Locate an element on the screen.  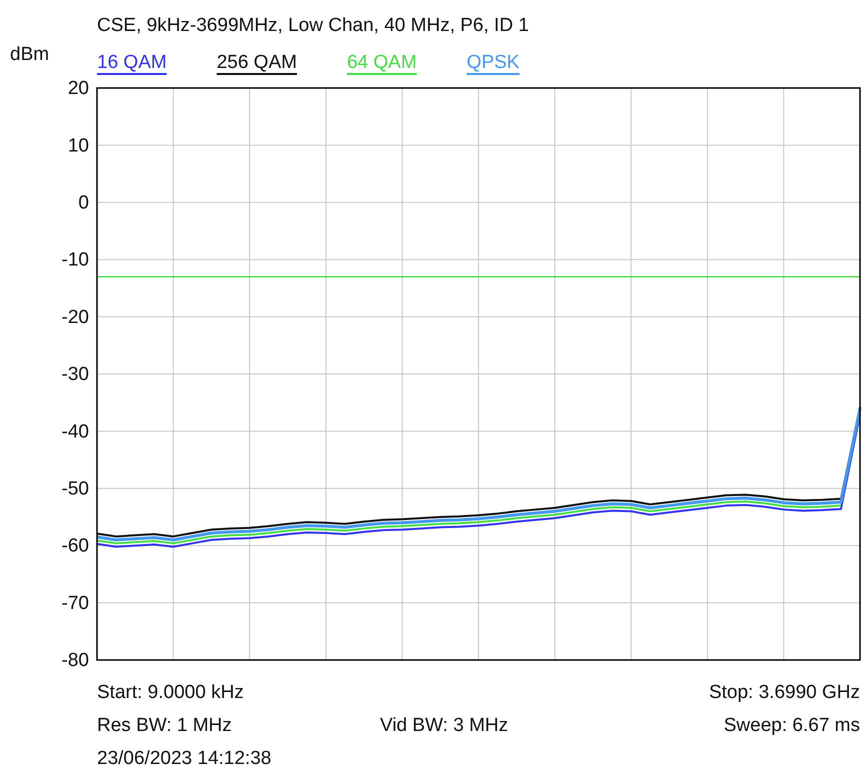
text: 23/06/2023 14:12:38 is located at coordinates (184, 758).